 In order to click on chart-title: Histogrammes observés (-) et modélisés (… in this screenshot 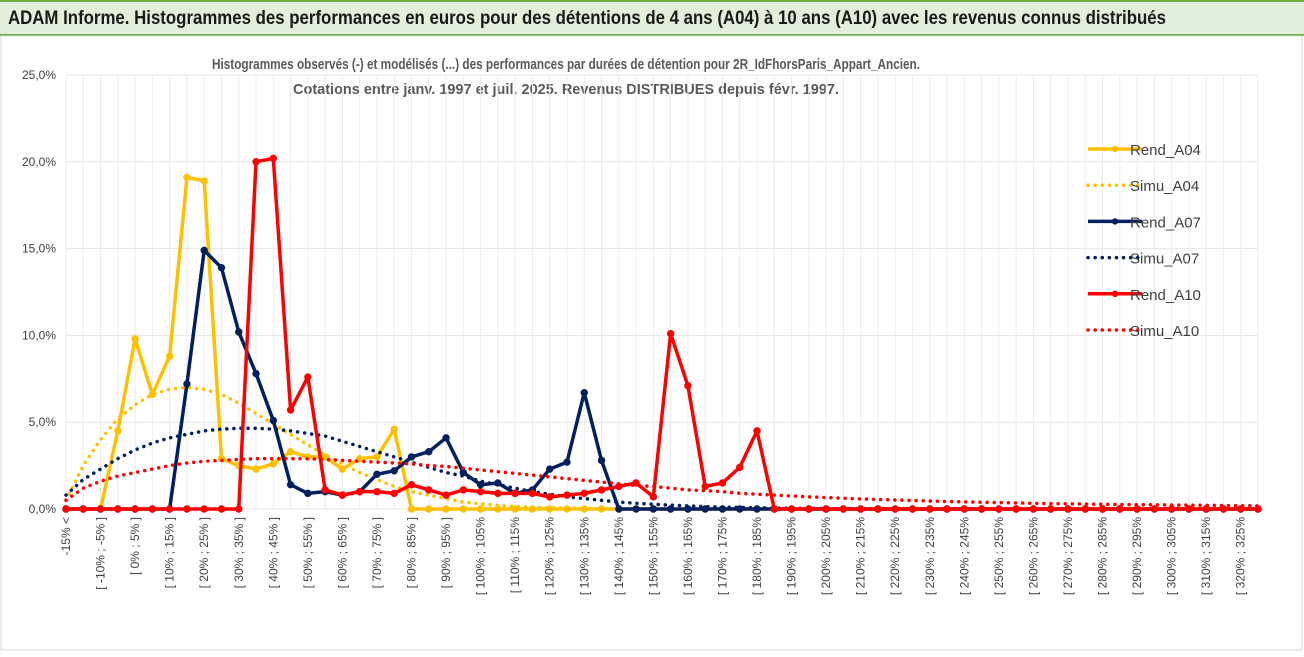, I will do `click(566, 64)`.